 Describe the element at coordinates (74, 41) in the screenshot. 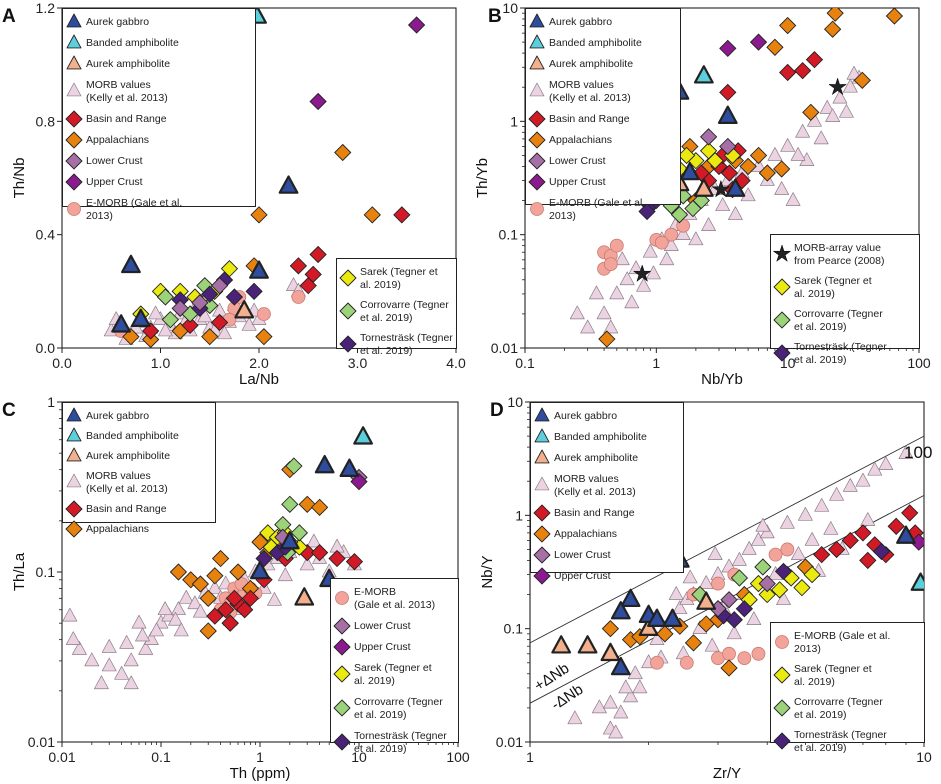

I see `legend-main-A-marker-banded_amphibolite` at that location.